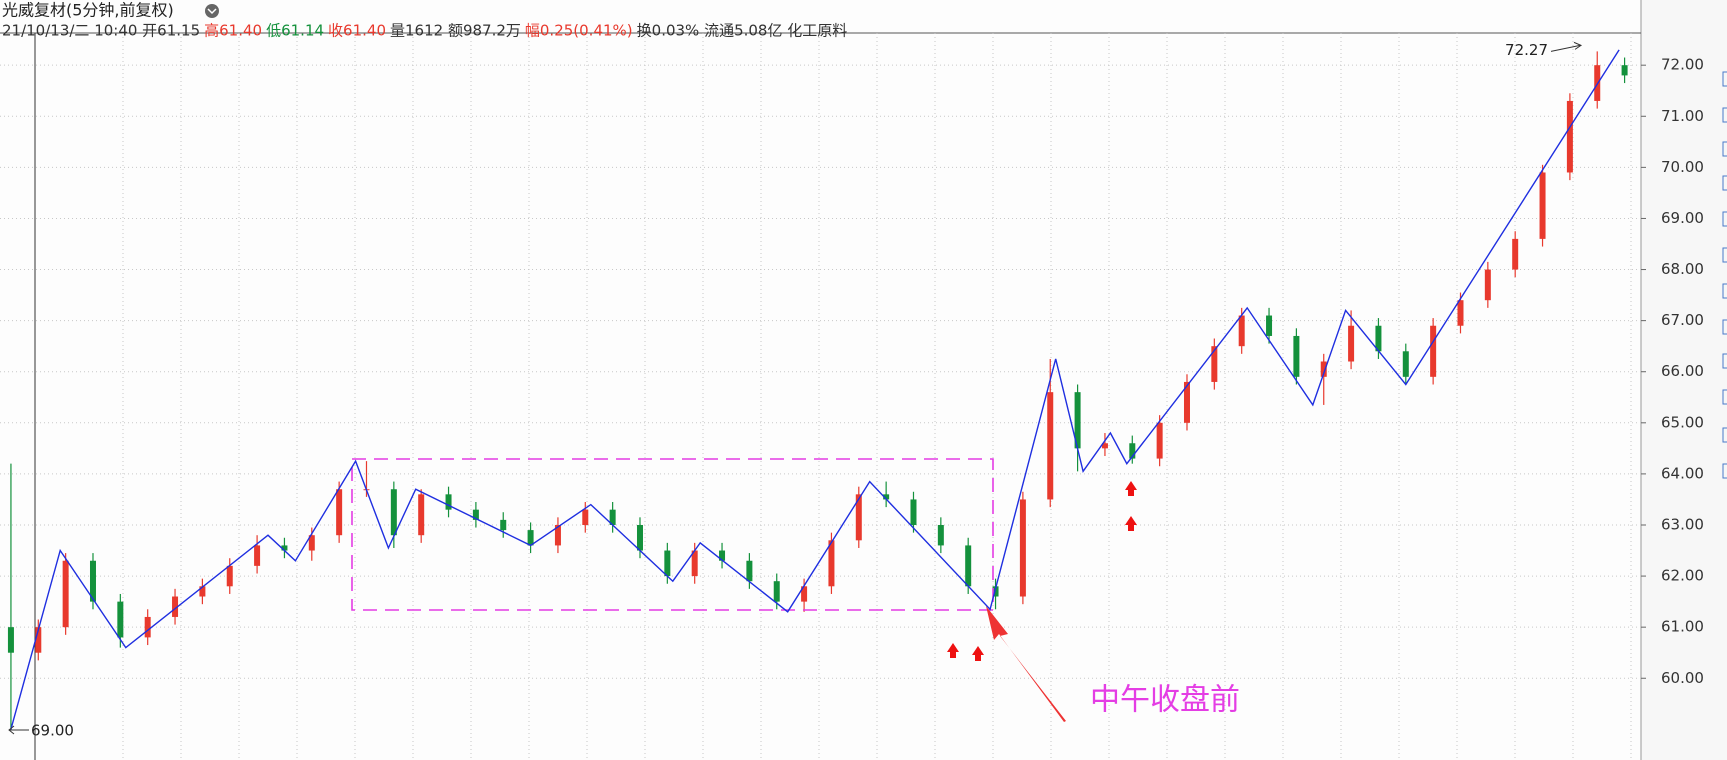 The height and width of the screenshot is (760, 1727). Describe the element at coordinates (579, 31) in the screenshot. I see `info-item: 幅0.25(0.41%)` at that location.